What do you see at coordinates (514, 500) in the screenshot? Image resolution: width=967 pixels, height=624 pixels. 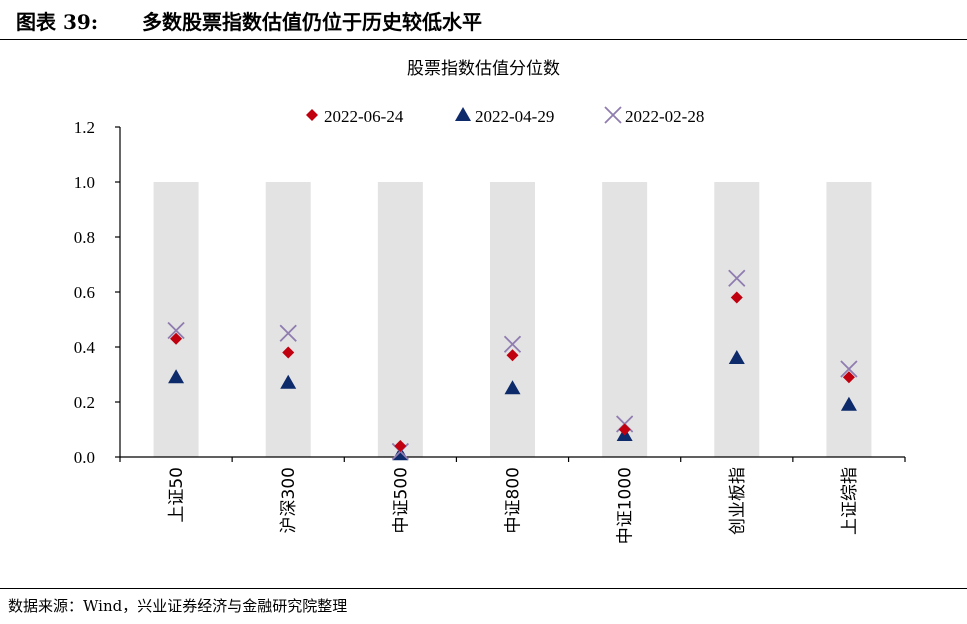 I see `x-category-label-3: 中证800` at bounding box center [514, 500].